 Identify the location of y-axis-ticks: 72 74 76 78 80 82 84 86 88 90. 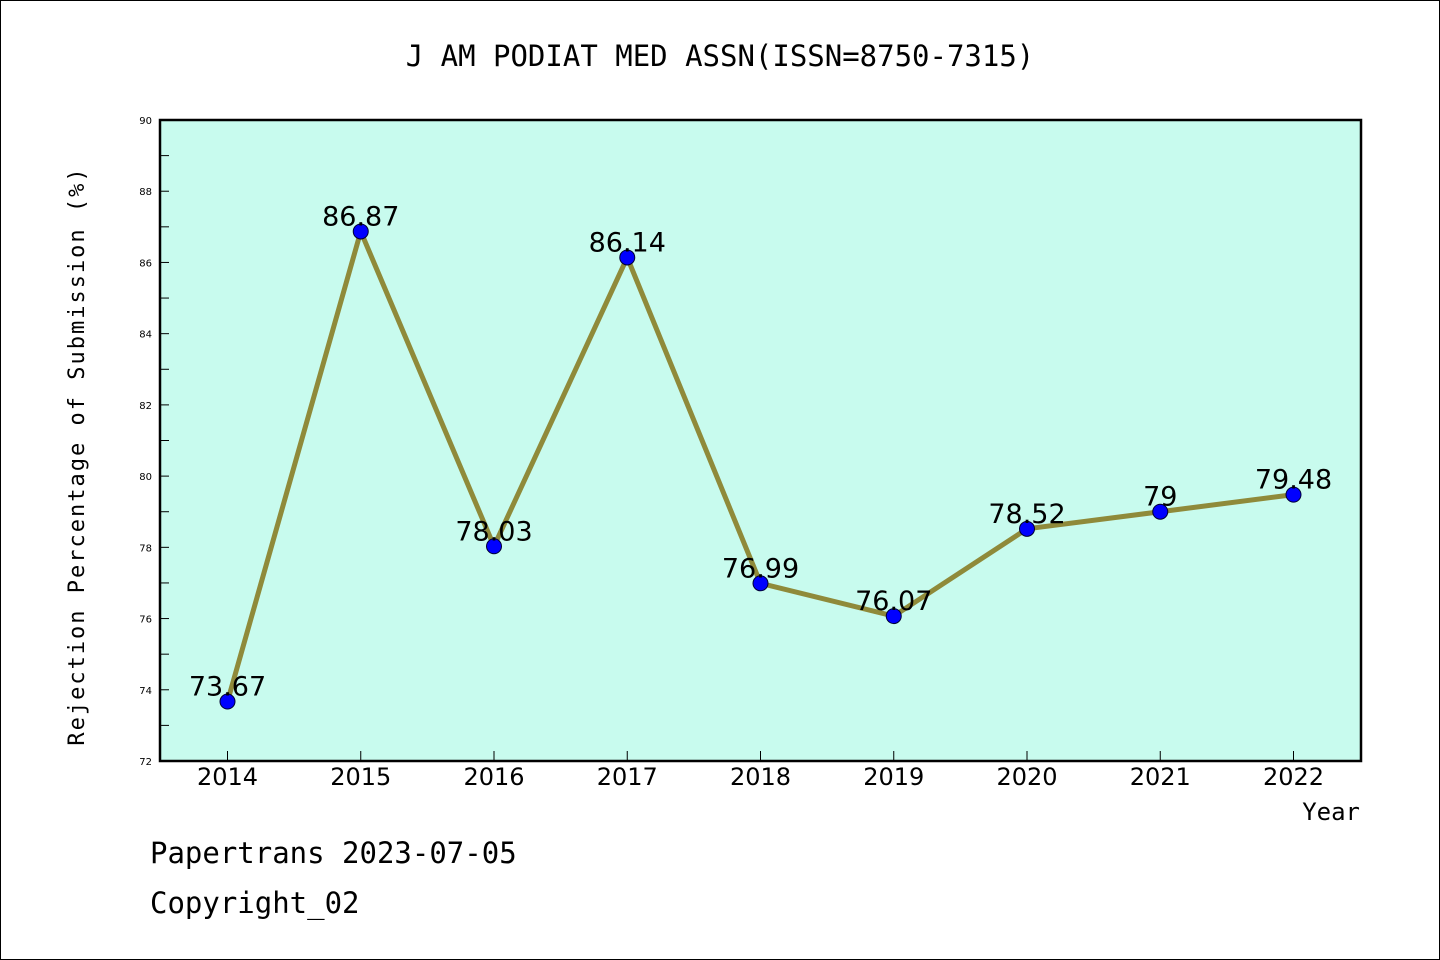
(154, 442).